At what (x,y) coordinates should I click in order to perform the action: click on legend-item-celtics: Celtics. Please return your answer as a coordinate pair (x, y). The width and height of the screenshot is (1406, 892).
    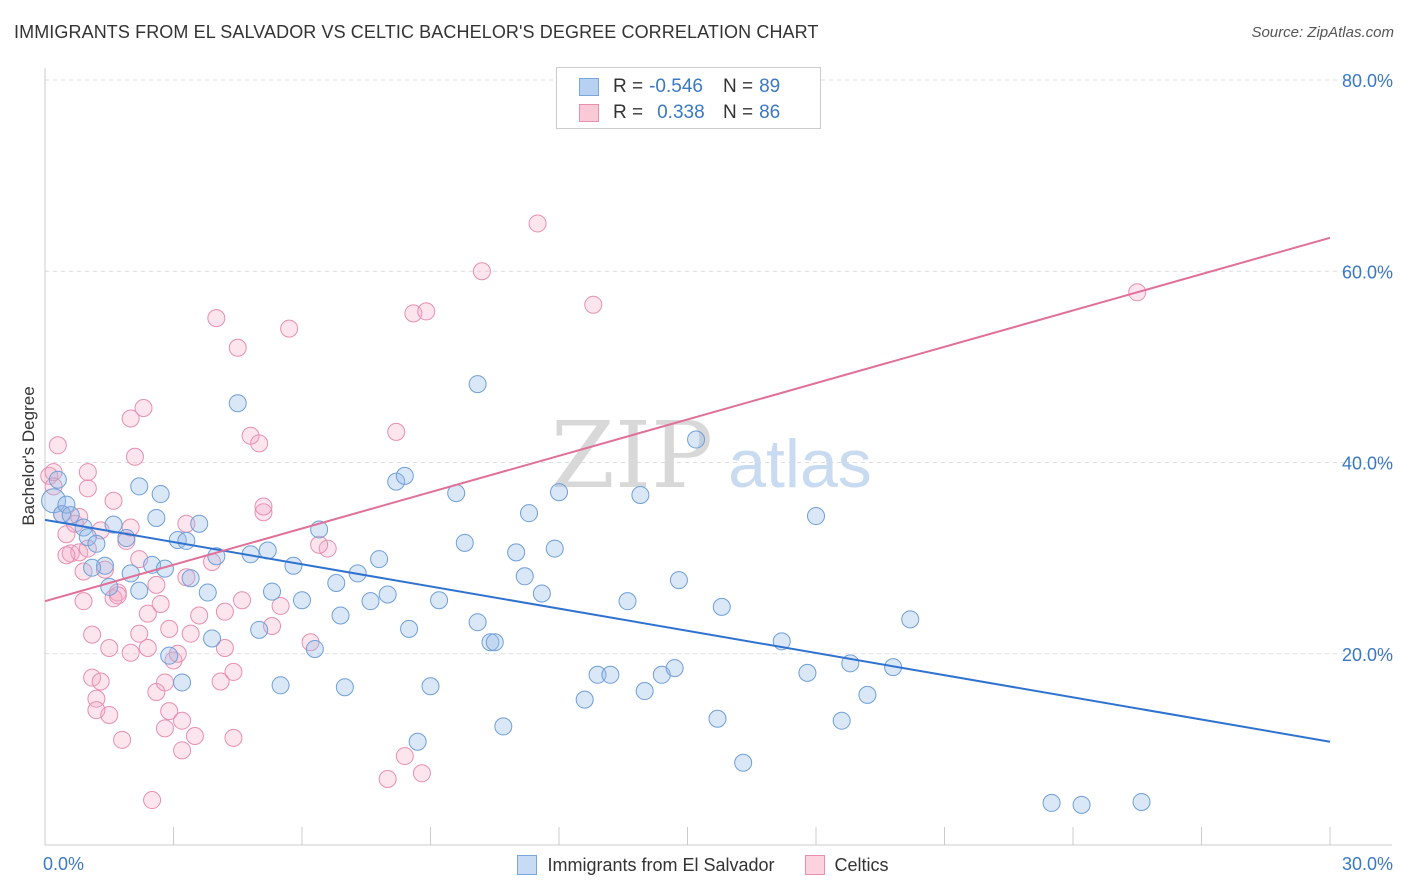
    Looking at the image, I should click on (846, 865).